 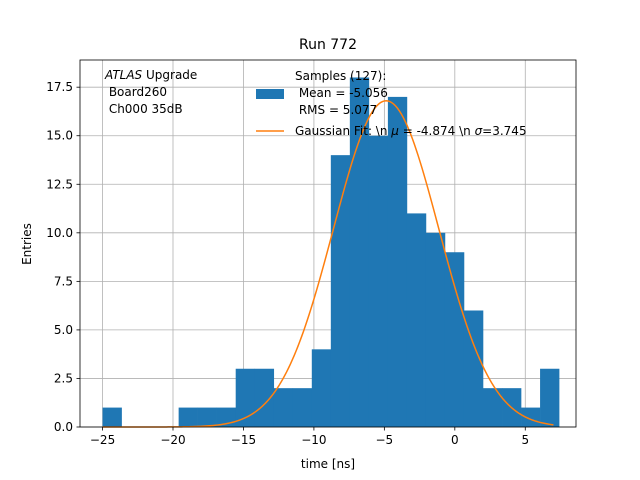 What do you see at coordinates (172, 440) in the screenshot?
I see `x-tick-label: −20` at bounding box center [172, 440].